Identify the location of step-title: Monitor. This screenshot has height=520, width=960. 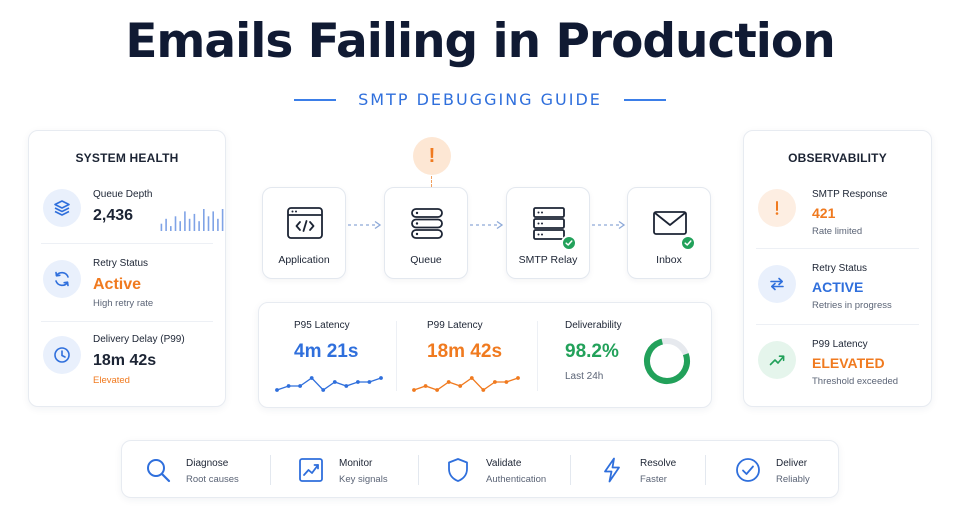
(356, 463).